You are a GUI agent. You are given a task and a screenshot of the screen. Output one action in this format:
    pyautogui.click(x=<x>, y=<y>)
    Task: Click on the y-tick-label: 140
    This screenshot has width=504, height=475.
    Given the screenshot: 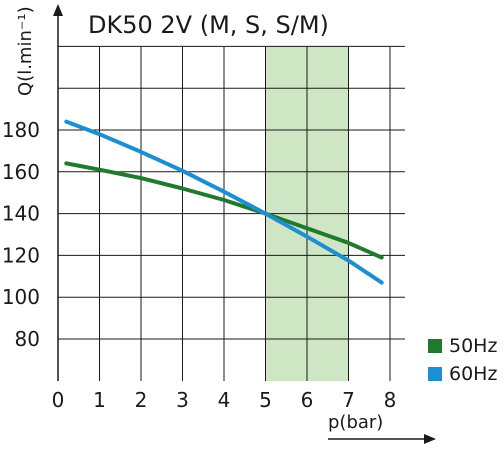 What is the action you would take?
    pyautogui.click(x=21, y=214)
    